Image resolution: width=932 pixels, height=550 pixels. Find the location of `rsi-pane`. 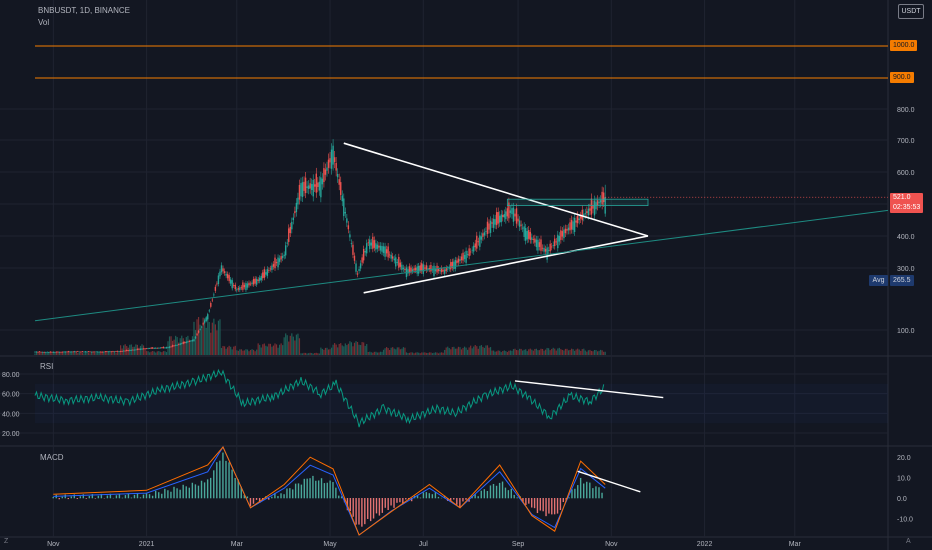

rsi-pane is located at coordinates (461, 398).